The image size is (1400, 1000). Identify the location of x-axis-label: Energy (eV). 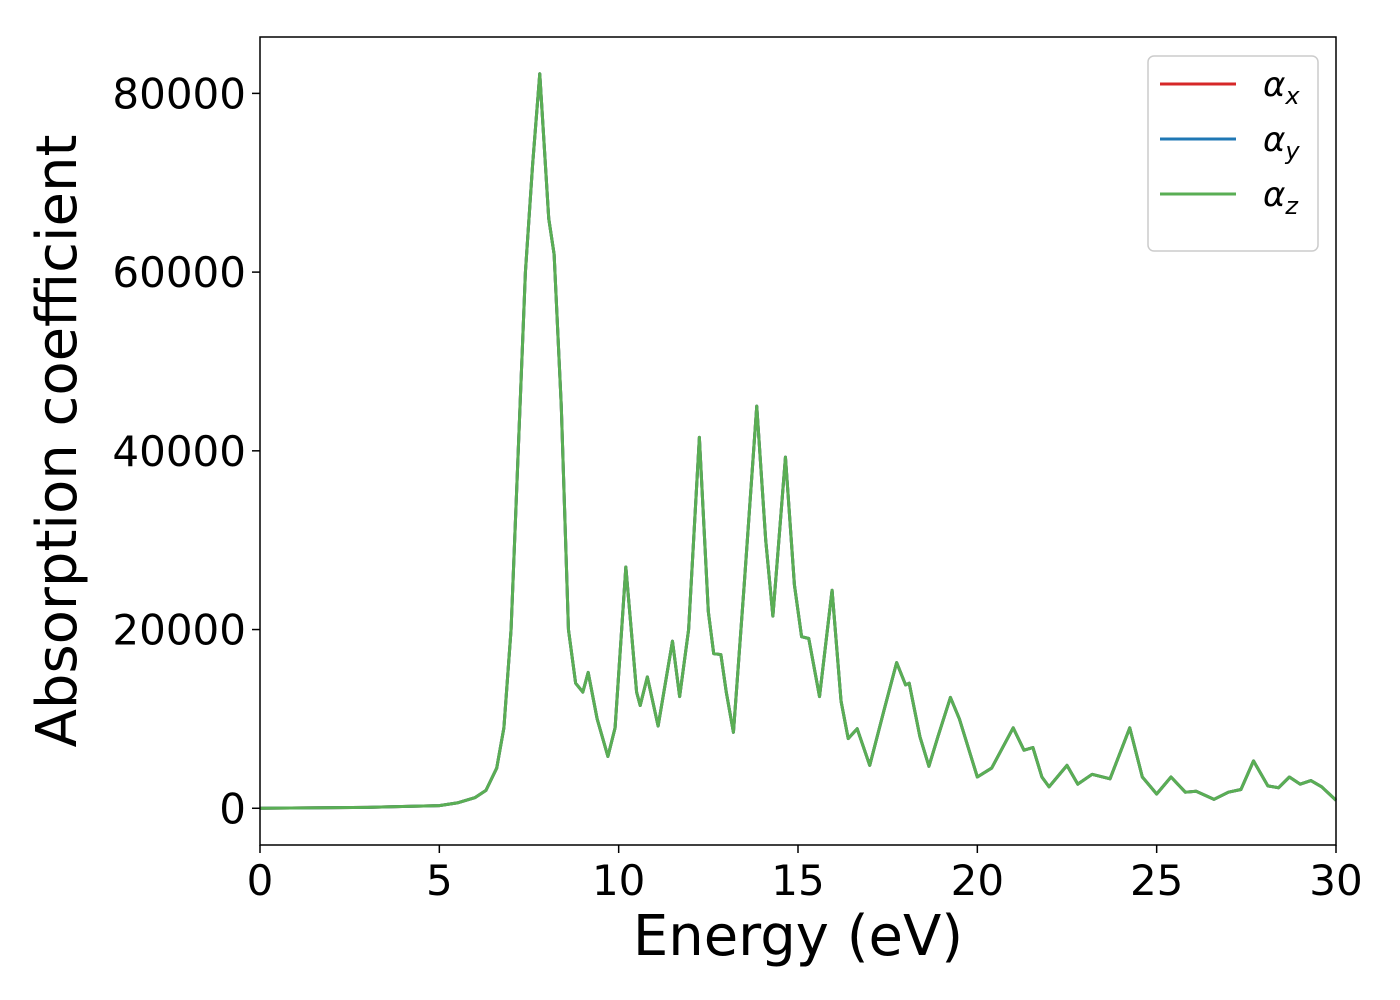
(798, 936).